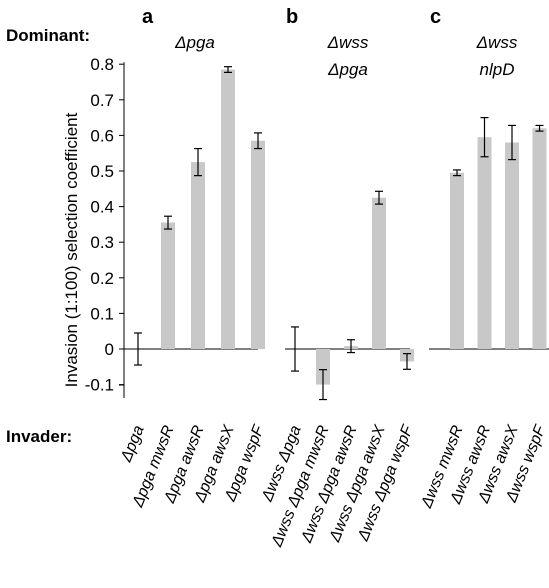 The width and height of the screenshot is (549, 588). Describe the element at coordinates (102, 242) in the screenshot. I see `y-tick-label: 0.3` at that location.